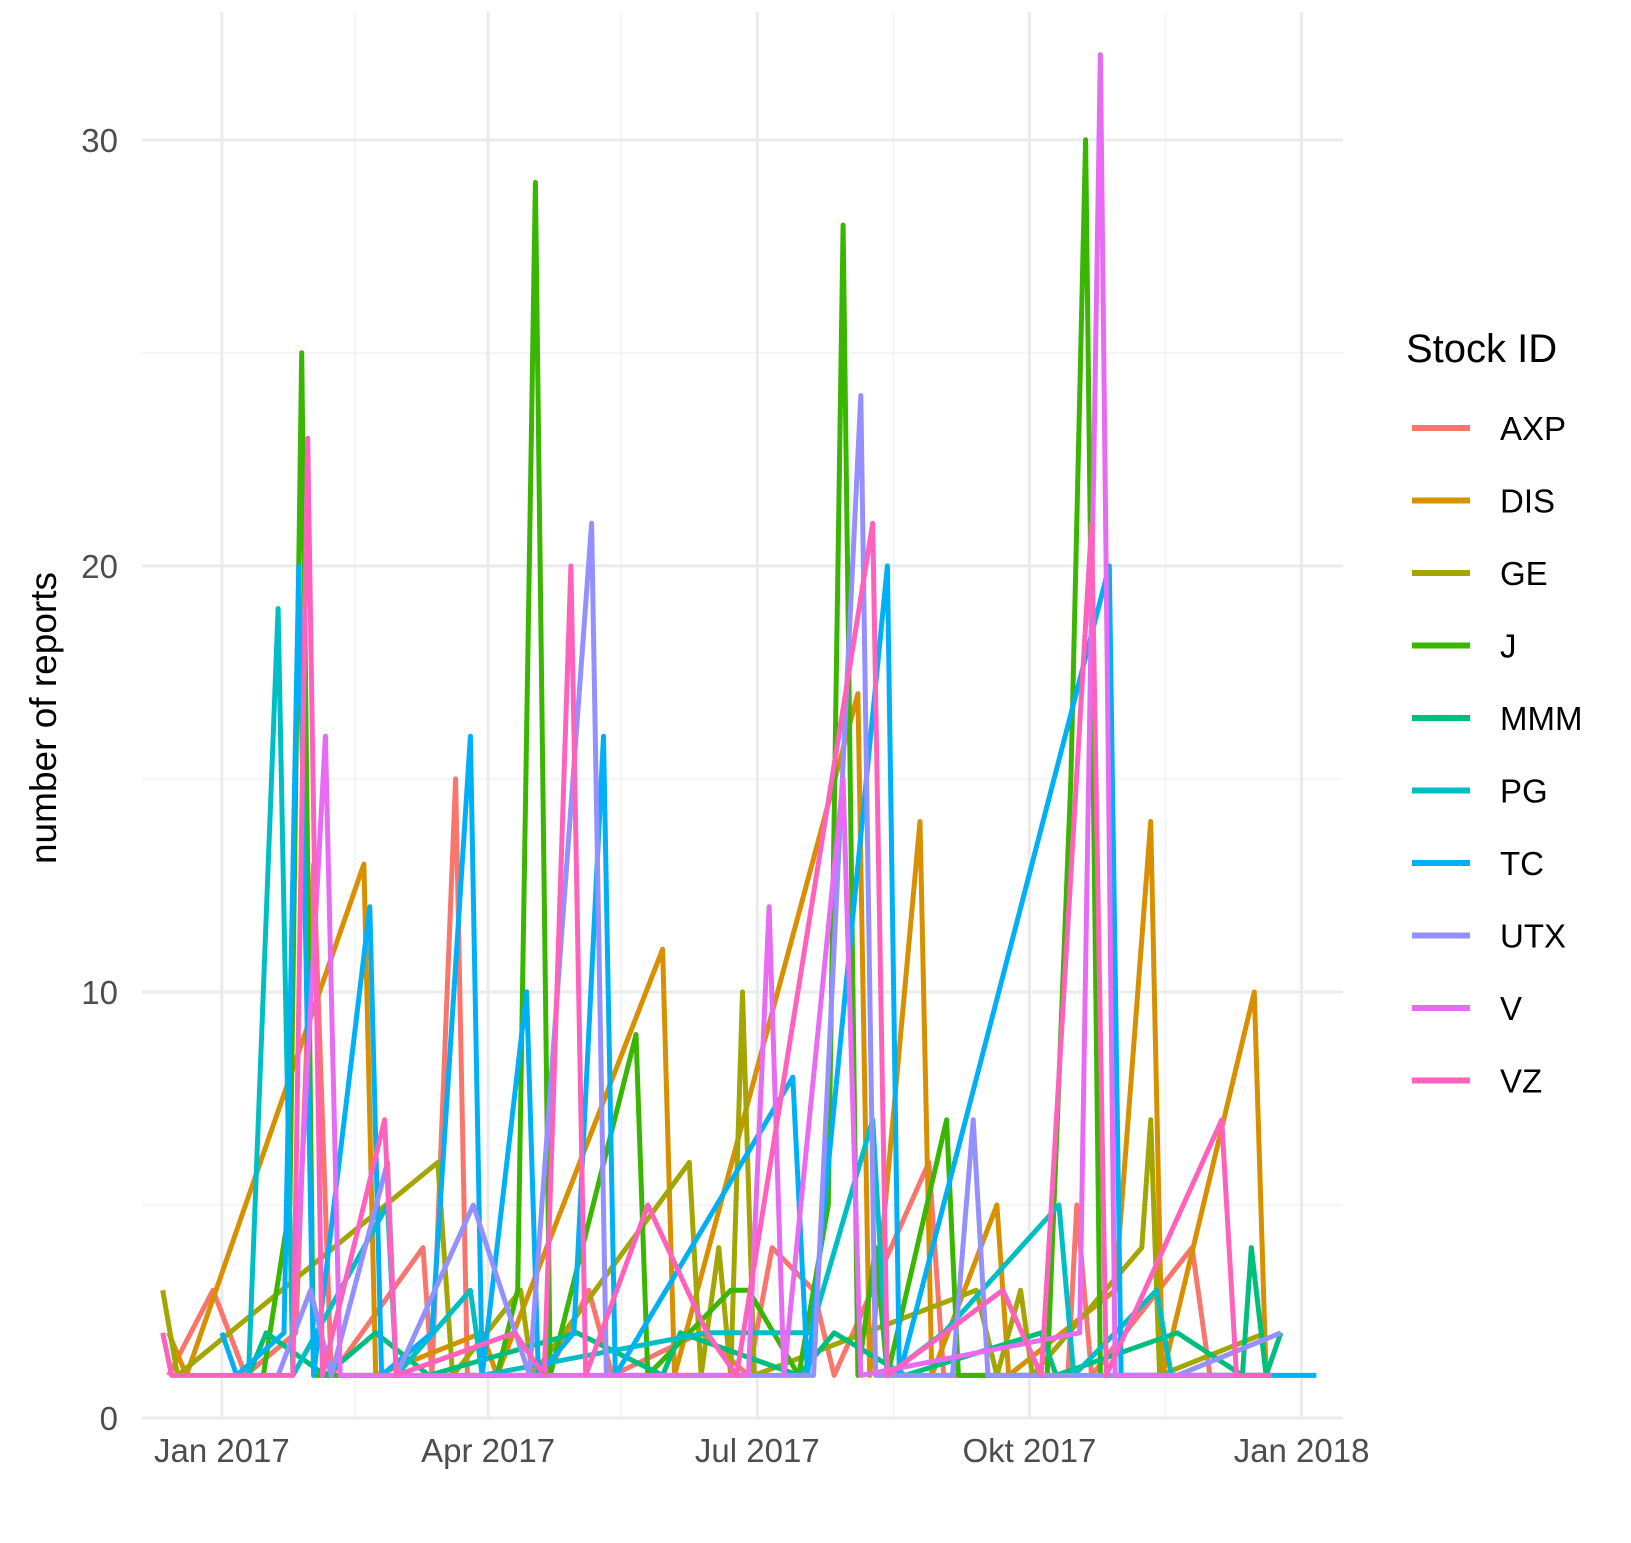  What do you see at coordinates (1494, 713) in the screenshot?
I see `legend: Stock ID AXP DIS GE J MMM PG TC UTX V VZ` at bounding box center [1494, 713].